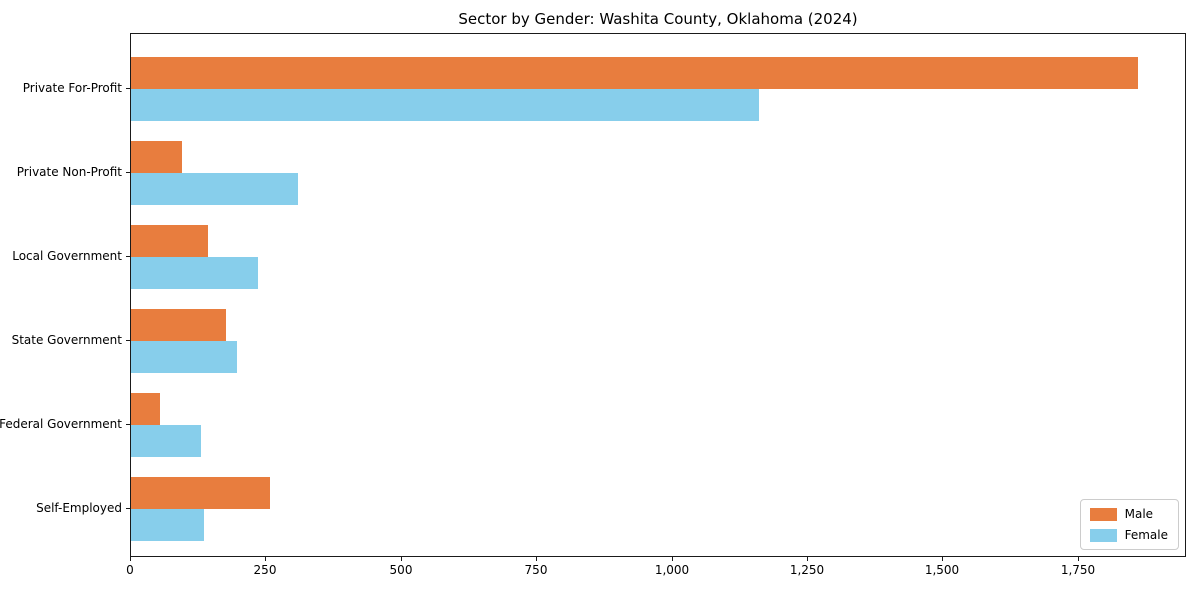  Describe the element at coordinates (1139, 514) in the screenshot. I see `legend-label-male: Male` at that location.